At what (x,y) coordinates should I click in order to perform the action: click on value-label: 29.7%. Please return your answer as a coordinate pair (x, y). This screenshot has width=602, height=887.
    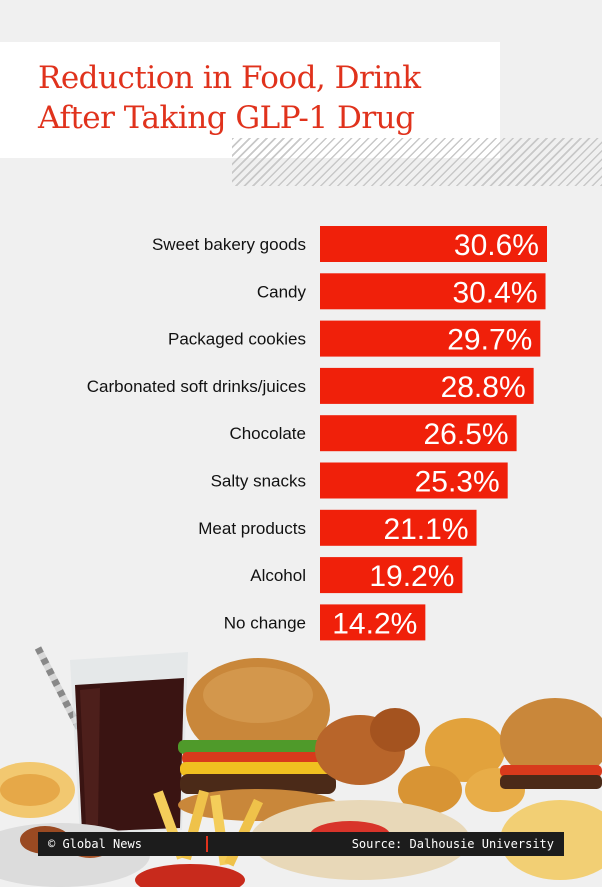
    Looking at the image, I should click on (489, 340).